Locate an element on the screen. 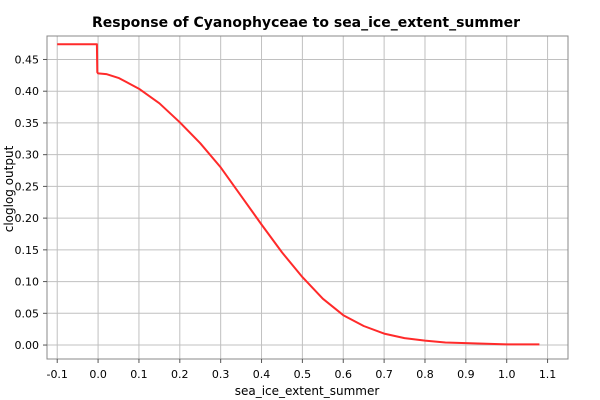 The image size is (600, 400). x-axis: -0.1 0.0 0.1 0.2 0.3 0.4 0.5 0.6 0.7 0.8 0.9 1.0 1.1 is located at coordinates (301, 370).